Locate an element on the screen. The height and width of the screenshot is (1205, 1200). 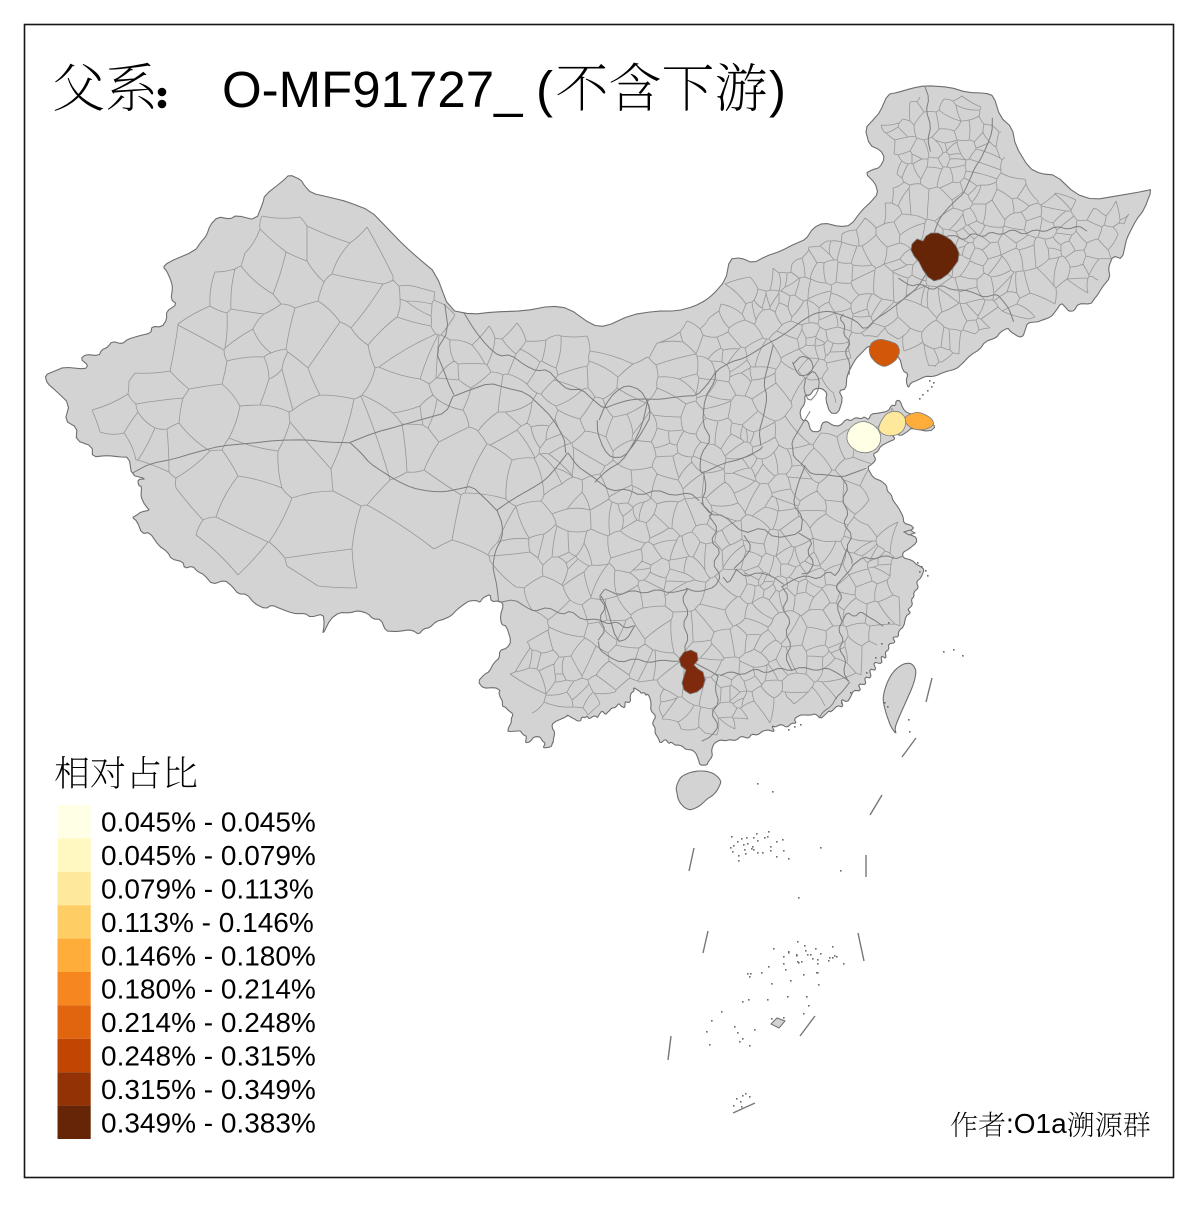
svg-text: 0.113% - 0.146% is located at coordinates (207, 922).